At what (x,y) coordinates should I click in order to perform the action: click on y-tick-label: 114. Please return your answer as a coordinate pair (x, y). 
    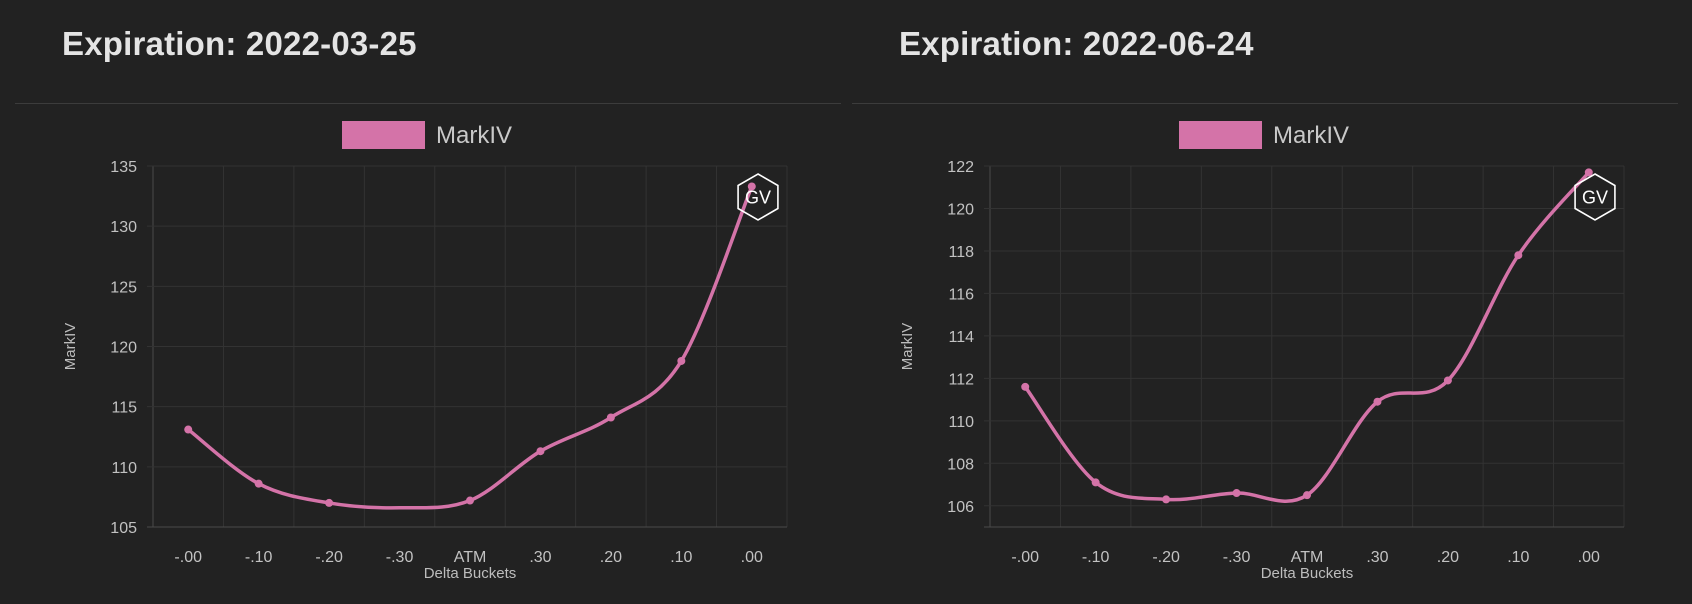
    Looking at the image, I should click on (961, 337).